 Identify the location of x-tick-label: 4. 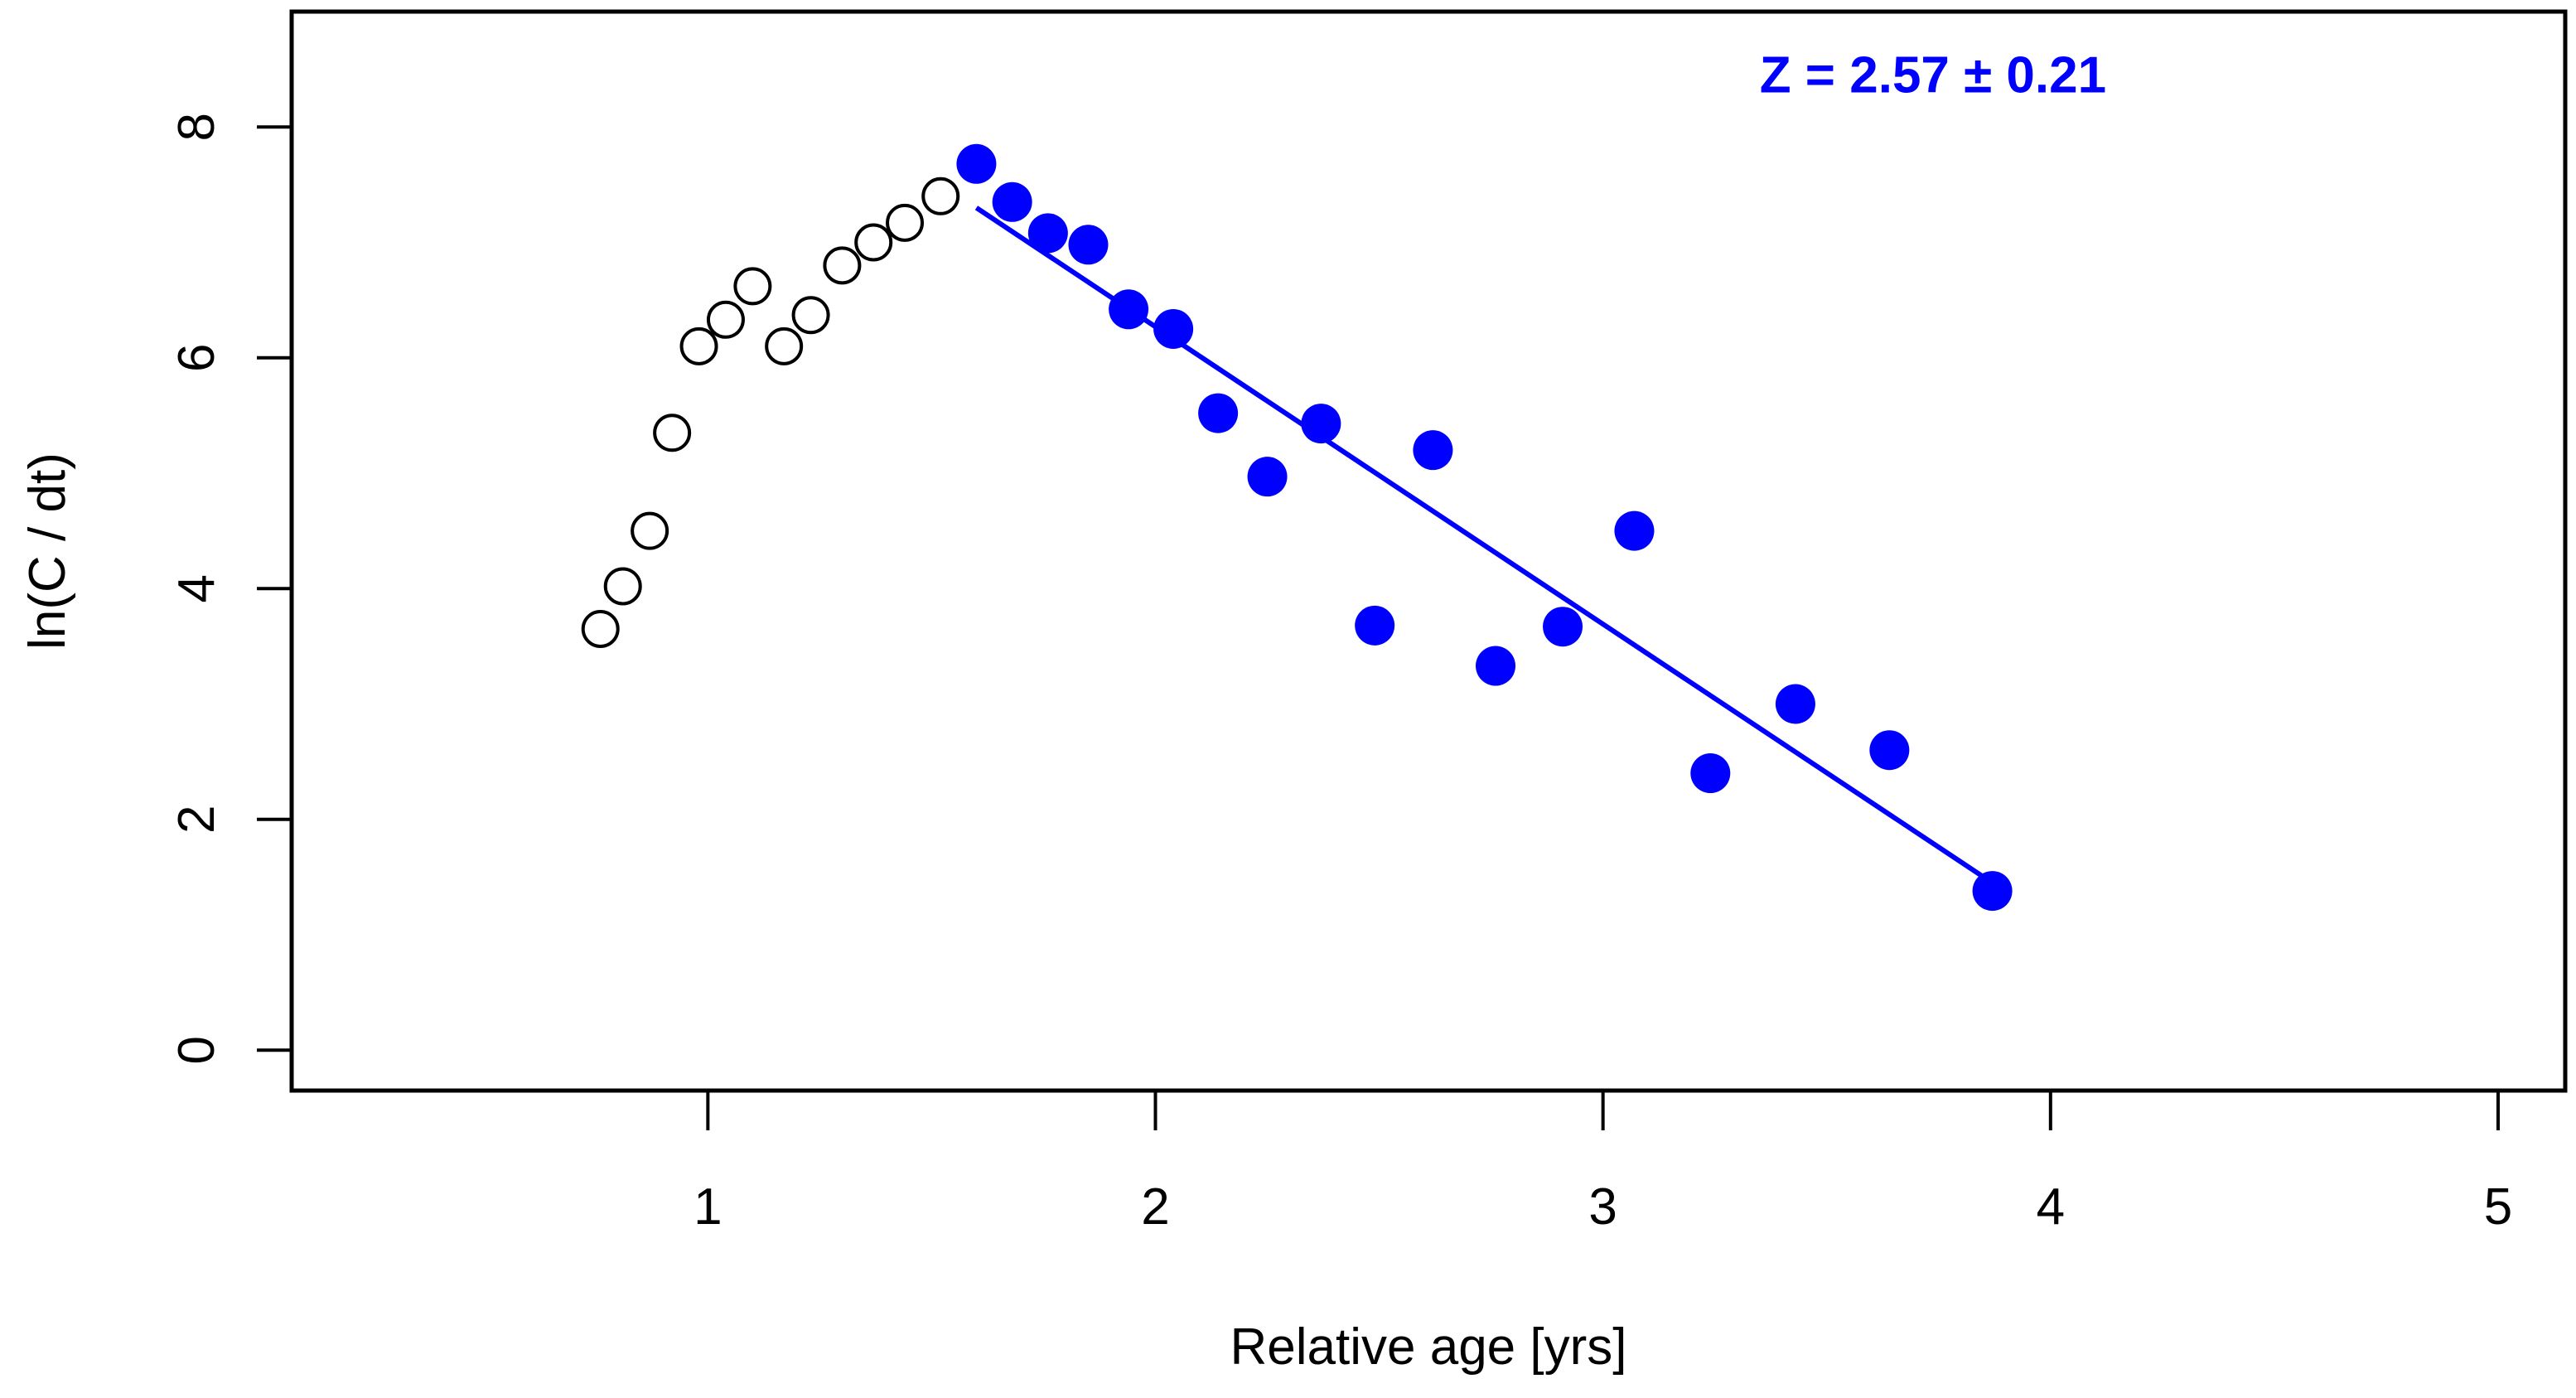
(2051, 1207).